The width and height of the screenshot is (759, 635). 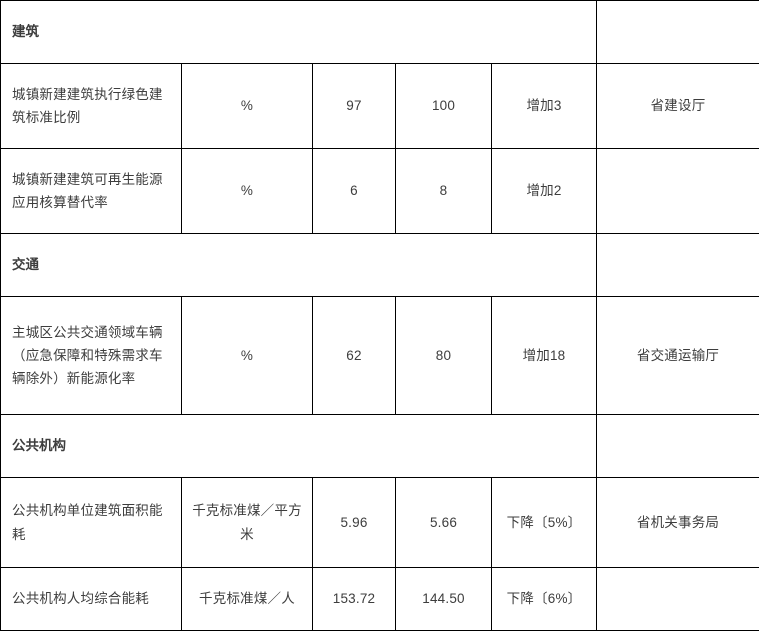 I want to click on indicator-base-value: 153.72, so click(x=354, y=599).